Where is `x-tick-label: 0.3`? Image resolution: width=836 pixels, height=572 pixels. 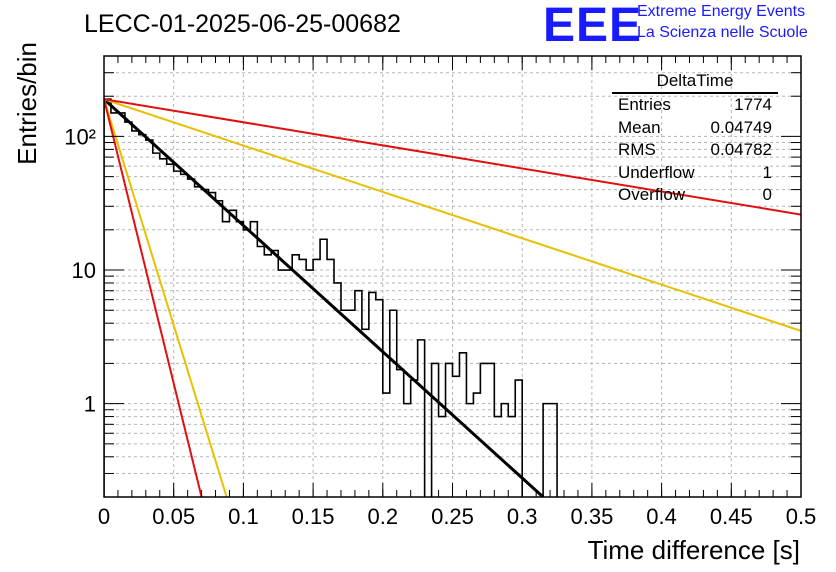 x-tick-label: 0.3 is located at coordinates (522, 516).